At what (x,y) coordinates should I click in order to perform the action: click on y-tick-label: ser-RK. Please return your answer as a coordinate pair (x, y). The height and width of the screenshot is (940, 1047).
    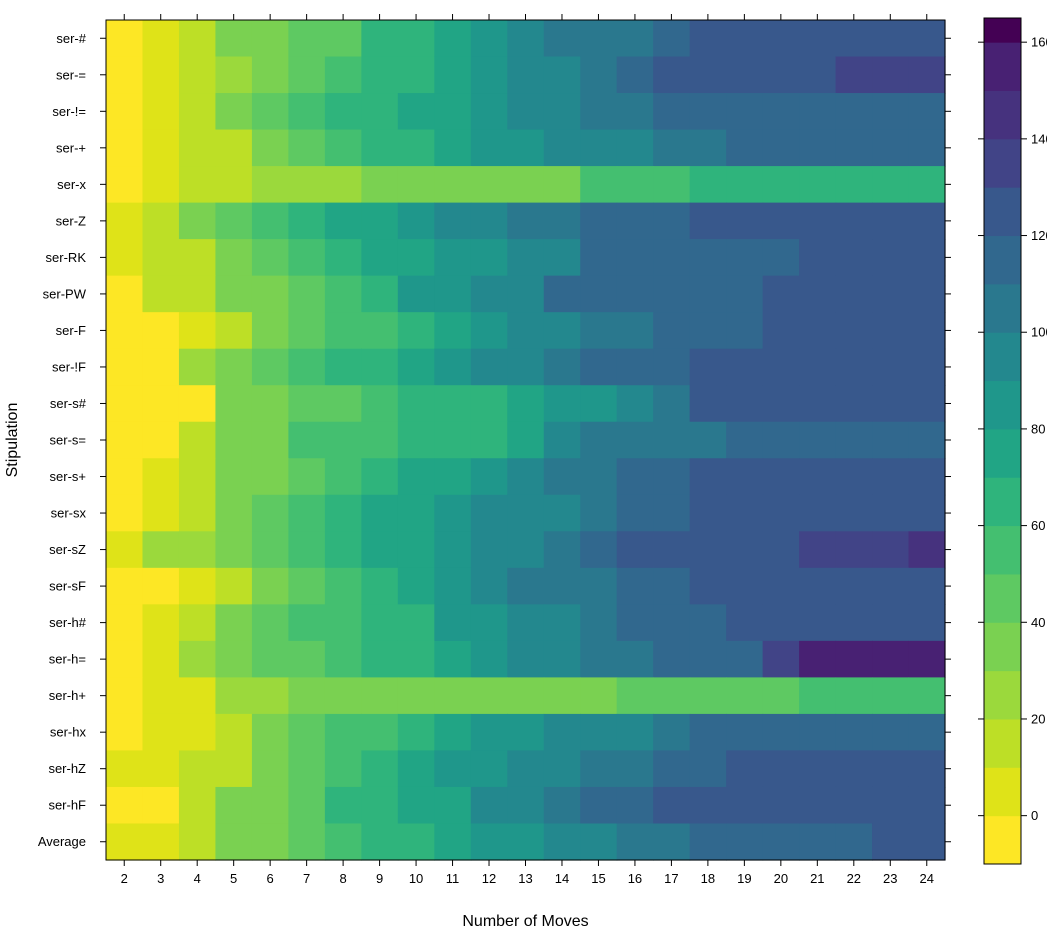
    Looking at the image, I should click on (66, 257).